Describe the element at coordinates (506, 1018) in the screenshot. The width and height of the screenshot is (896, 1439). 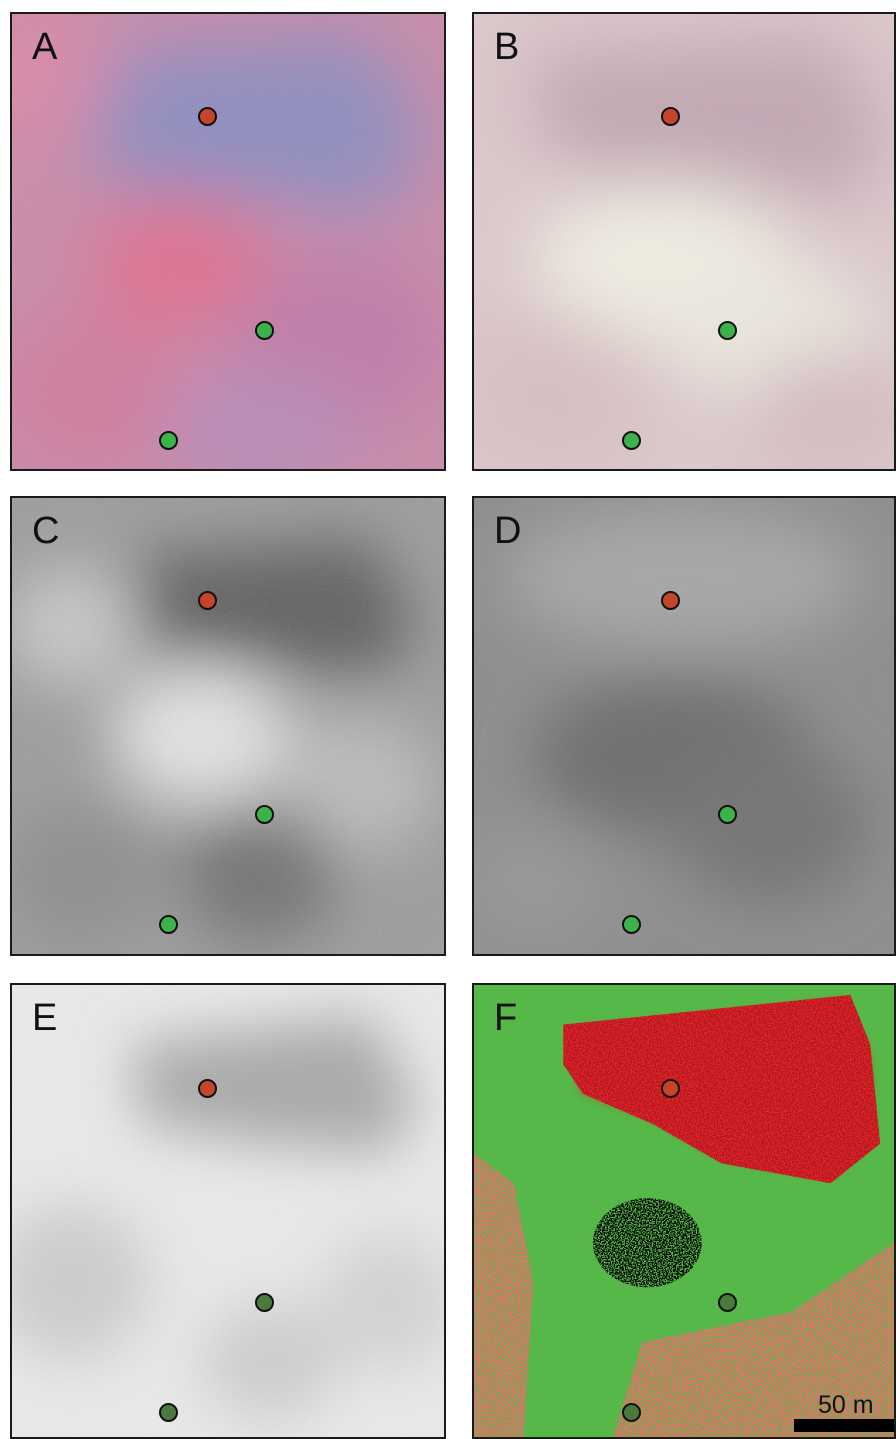
I see `panel-label: F` at that location.